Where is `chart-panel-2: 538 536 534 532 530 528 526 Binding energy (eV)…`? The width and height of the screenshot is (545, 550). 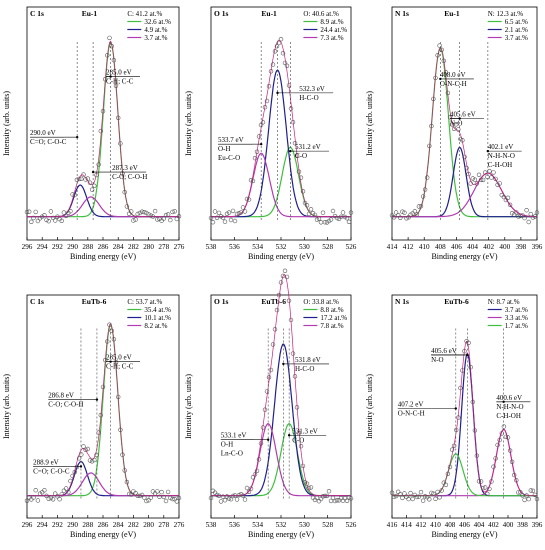 chart-panel-2: 538 536 534 532 530 528 526 Binding energy (eV)… is located at coordinates (270, 133).